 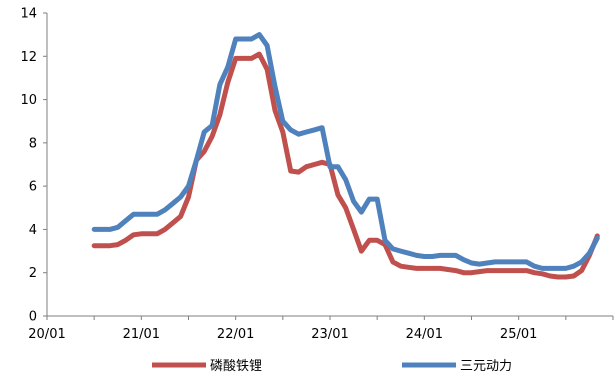 I want to click on legend-label-0: 磷酸铁锂, so click(x=236, y=366).